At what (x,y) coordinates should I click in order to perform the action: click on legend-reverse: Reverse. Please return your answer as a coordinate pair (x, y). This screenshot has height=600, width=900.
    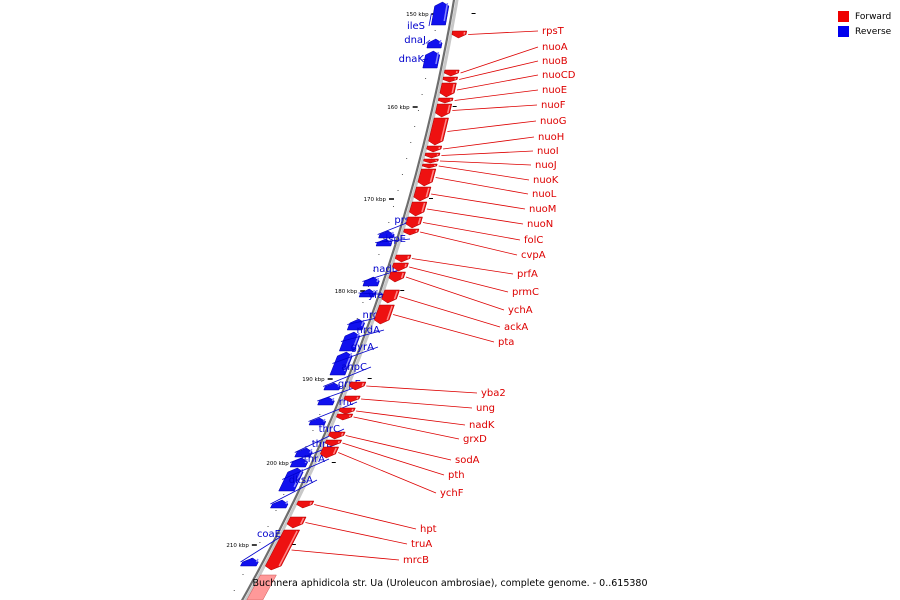
    Looking at the image, I should click on (864, 31).